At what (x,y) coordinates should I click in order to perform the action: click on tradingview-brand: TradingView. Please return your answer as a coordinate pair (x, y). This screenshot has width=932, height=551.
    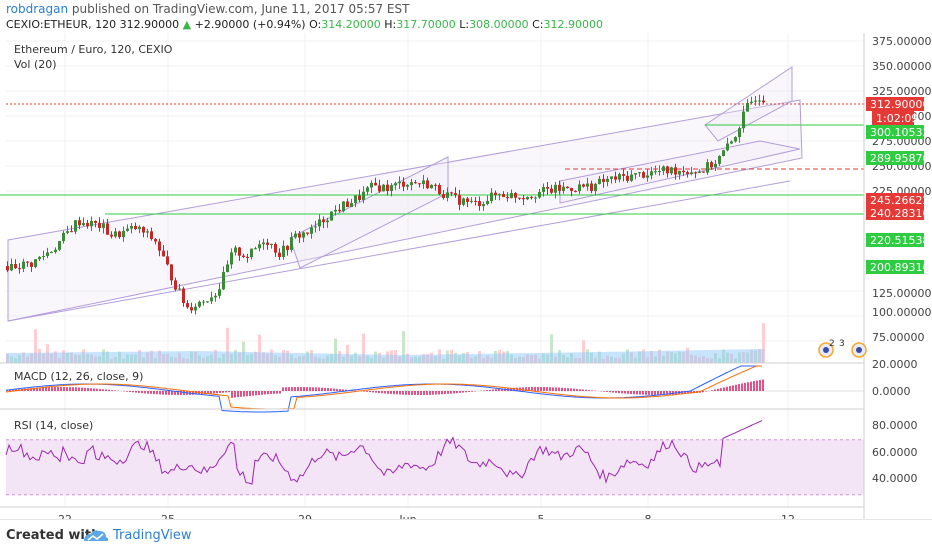
    Looking at the image, I should click on (152, 535).